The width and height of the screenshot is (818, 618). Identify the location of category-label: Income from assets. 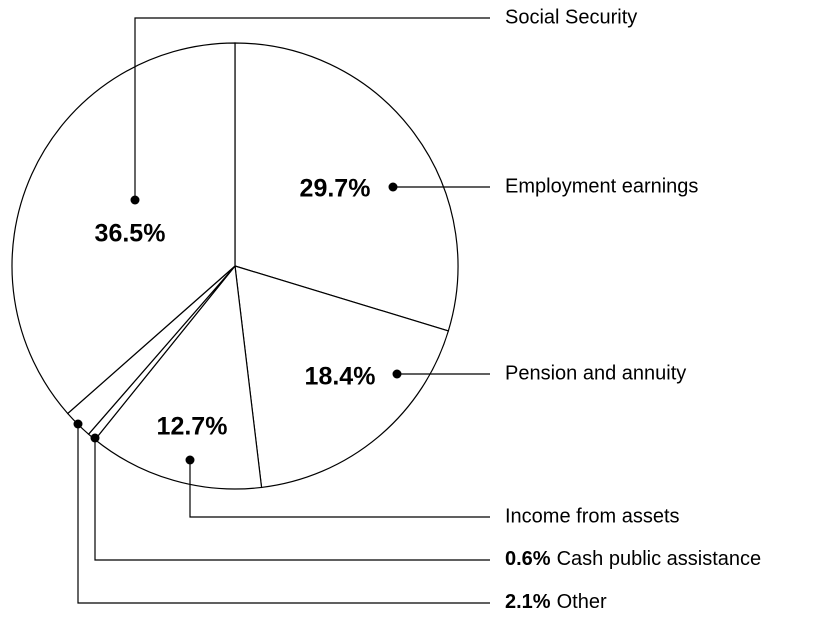
(592, 516).